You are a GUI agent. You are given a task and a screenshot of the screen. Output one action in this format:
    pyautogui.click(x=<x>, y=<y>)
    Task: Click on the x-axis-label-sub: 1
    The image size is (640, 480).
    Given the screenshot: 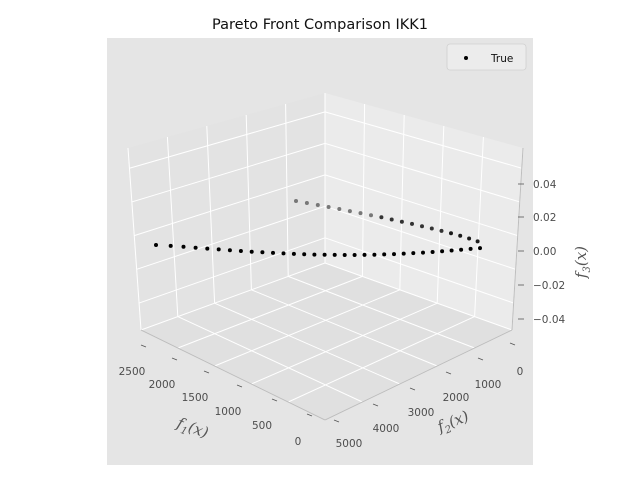 What is the action you would take?
    pyautogui.click(x=184, y=431)
    